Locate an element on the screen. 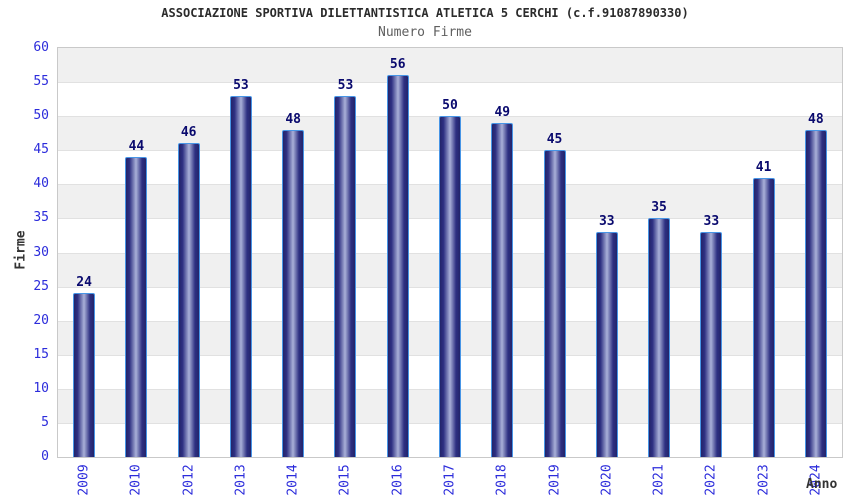 The width and height of the screenshot is (850, 500). grid-line is located at coordinates (450, 83).